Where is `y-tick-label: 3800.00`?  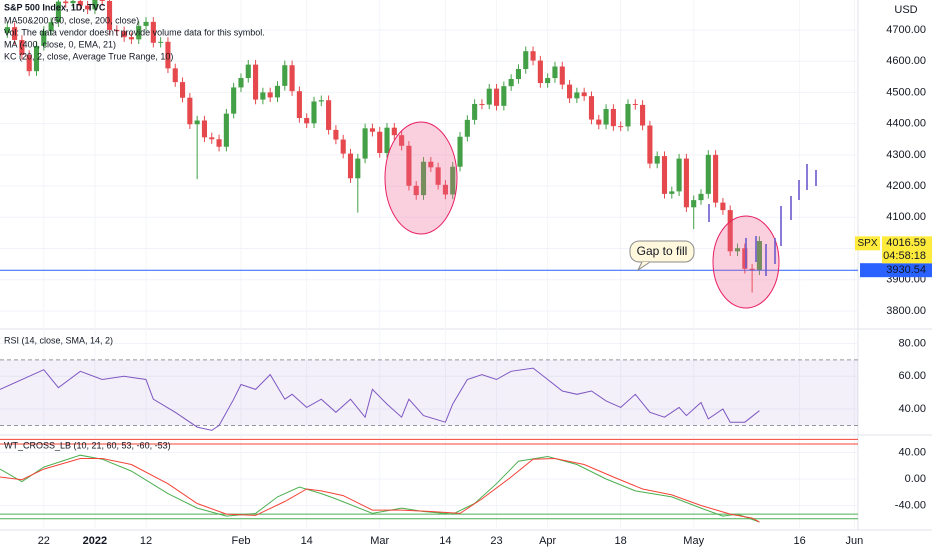
y-tick-label: 3800.00 is located at coordinates (906, 311).